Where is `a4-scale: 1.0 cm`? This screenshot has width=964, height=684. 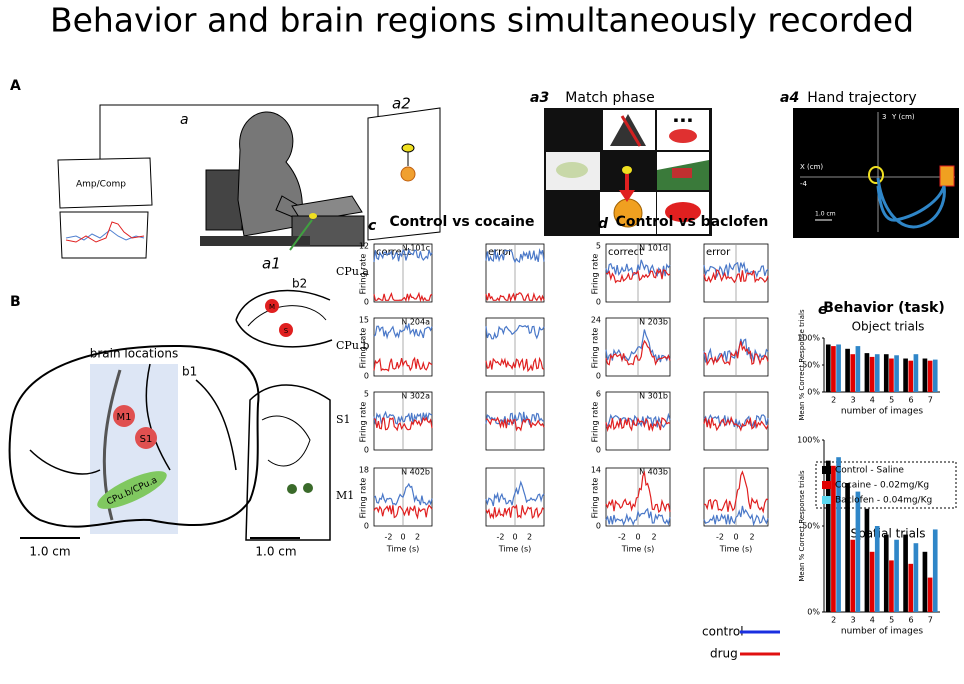 a4-scale: 1.0 cm is located at coordinates (825, 214).